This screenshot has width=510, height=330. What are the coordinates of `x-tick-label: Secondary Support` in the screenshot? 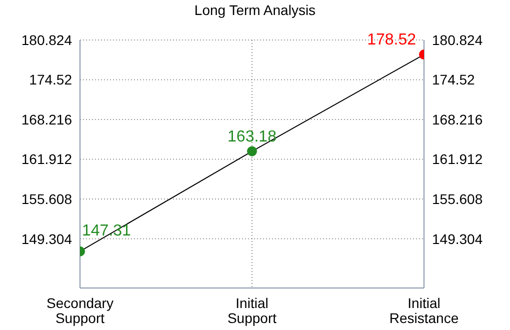 It's located at (80, 310).